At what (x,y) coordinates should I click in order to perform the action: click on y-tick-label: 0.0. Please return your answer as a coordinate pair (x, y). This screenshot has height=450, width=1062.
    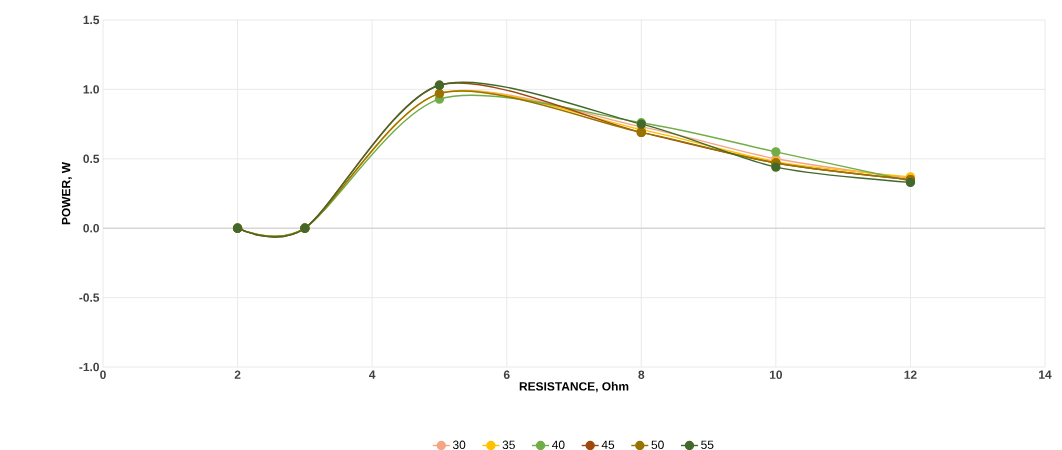
    Looking at the image, I should click on (91, 228).